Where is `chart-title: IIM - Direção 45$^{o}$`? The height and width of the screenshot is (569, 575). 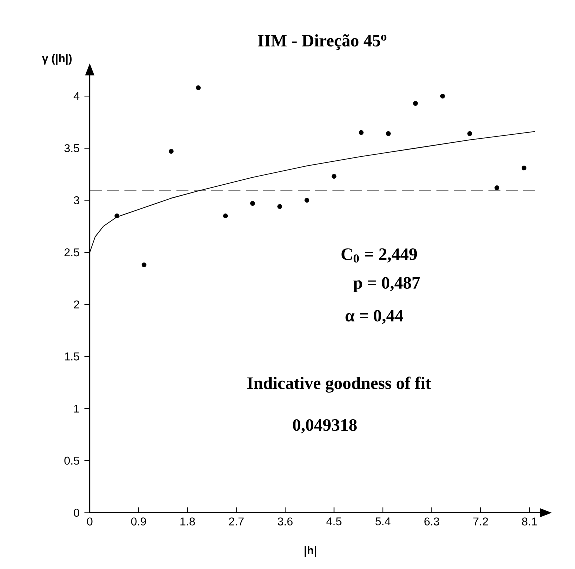
chart-title: IIM - Direção 45$^{o}$ is located at coordinates (322, 42).